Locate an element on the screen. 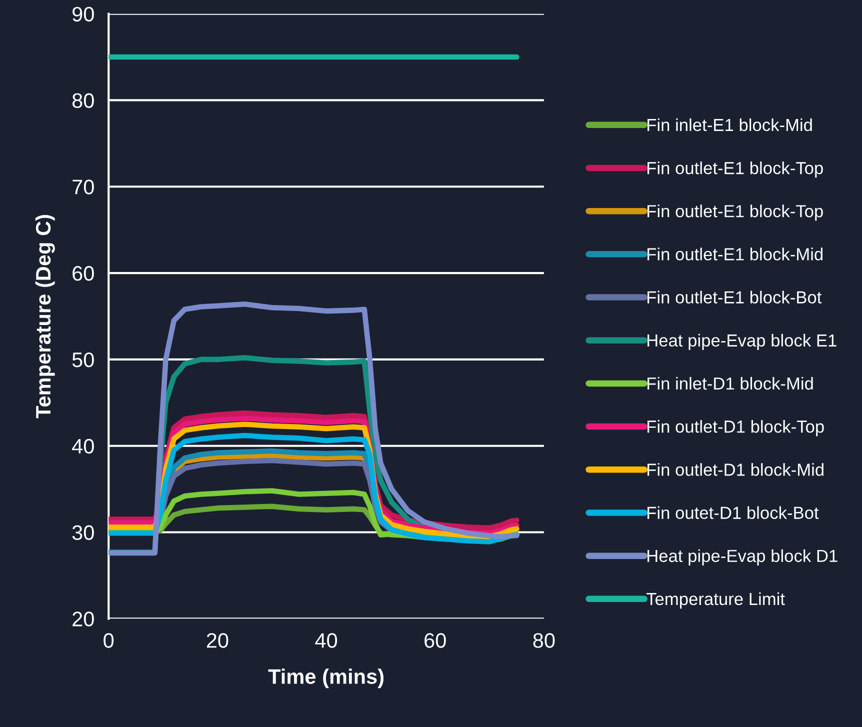 This screenshot has height=727, width=862. y-axis-title: Temperature (Deg C) is located at coordinates (45, 316).